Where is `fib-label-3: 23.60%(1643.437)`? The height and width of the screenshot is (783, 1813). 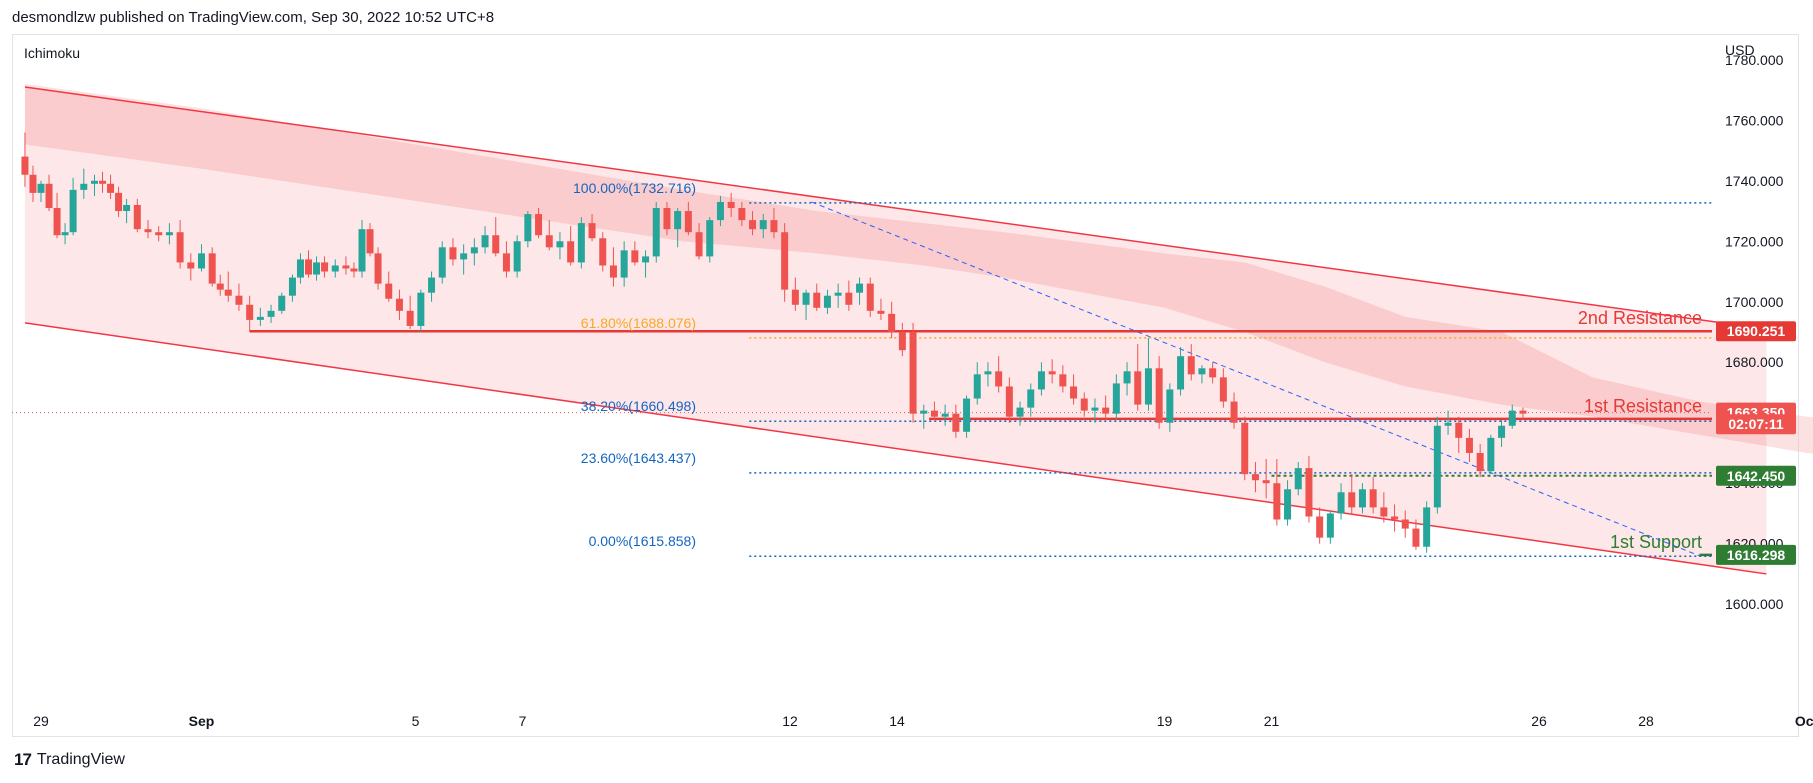 fib-label-3: 23.60%(1643.437) is located at coordinates (638, 458).